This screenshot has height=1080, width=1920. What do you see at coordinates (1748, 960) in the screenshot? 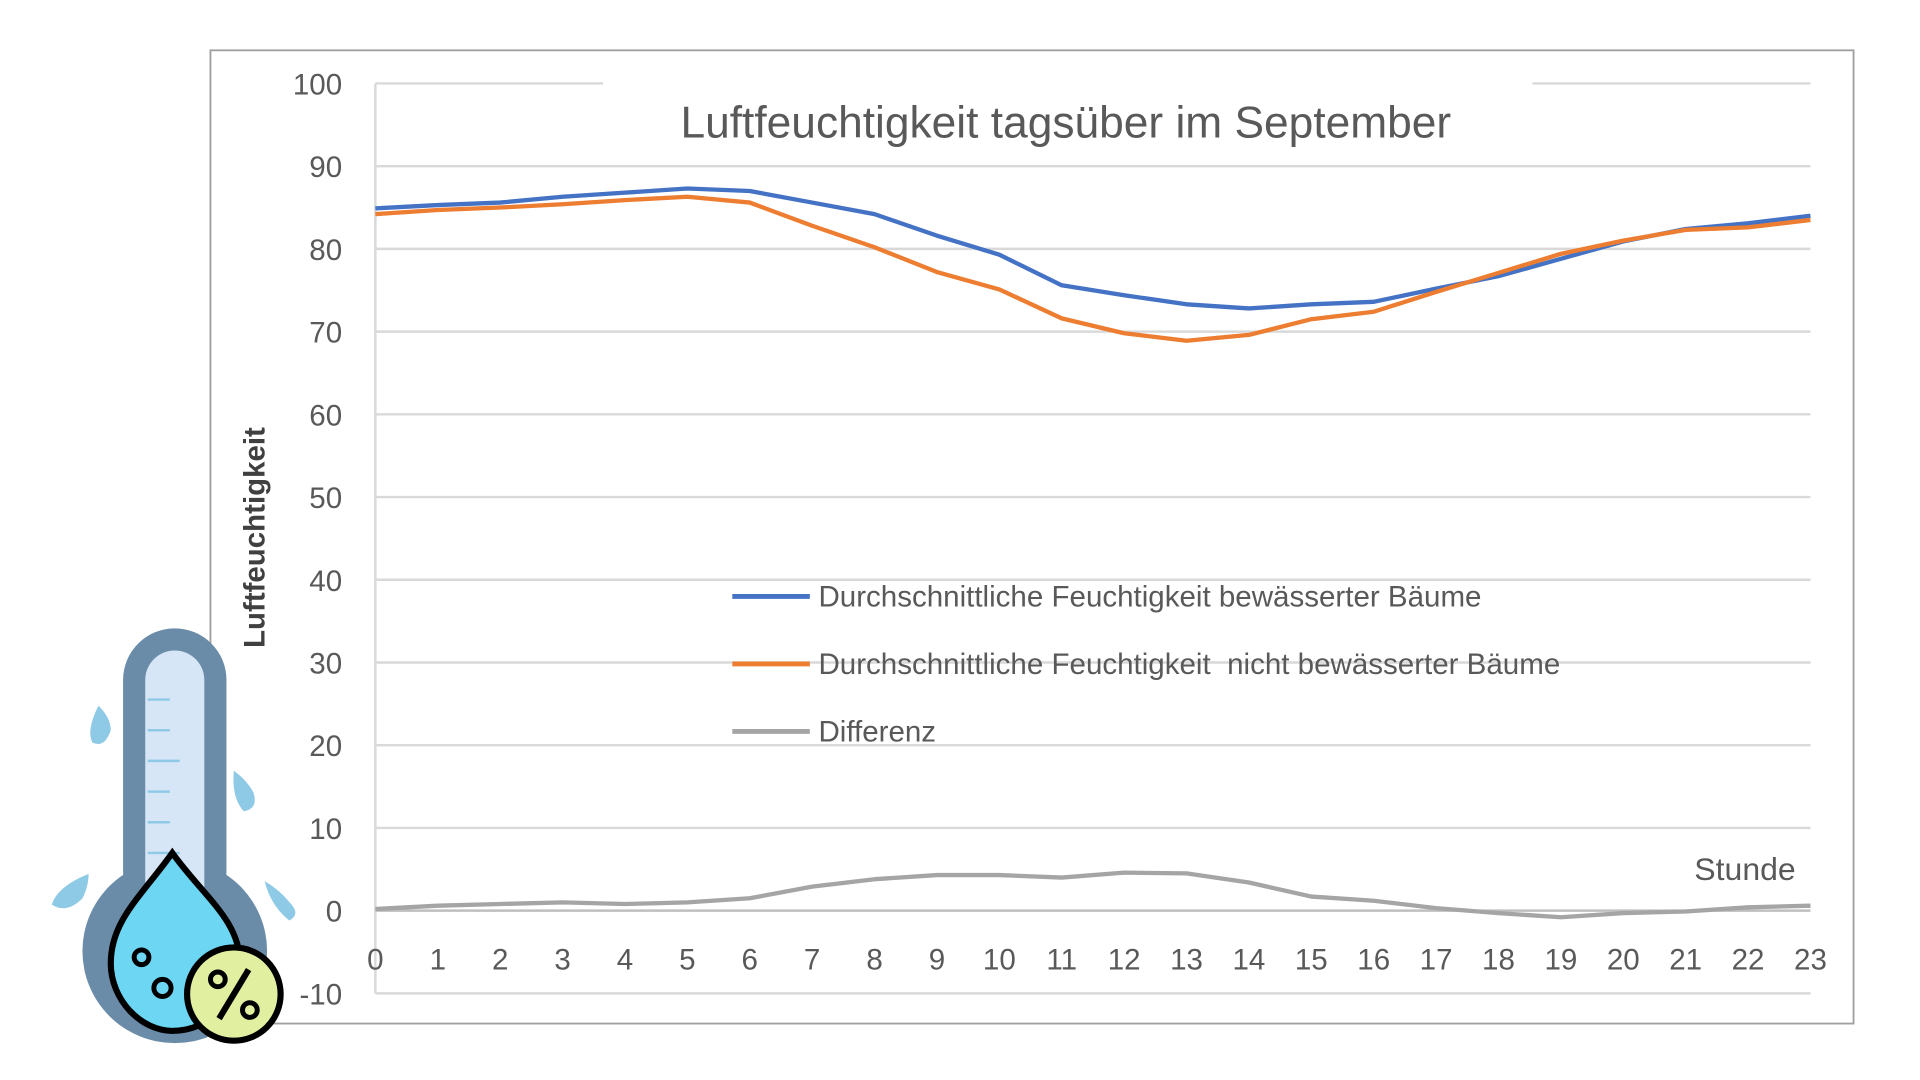
I see `x-tick-label: 22` at bounding box center [1748, 960].